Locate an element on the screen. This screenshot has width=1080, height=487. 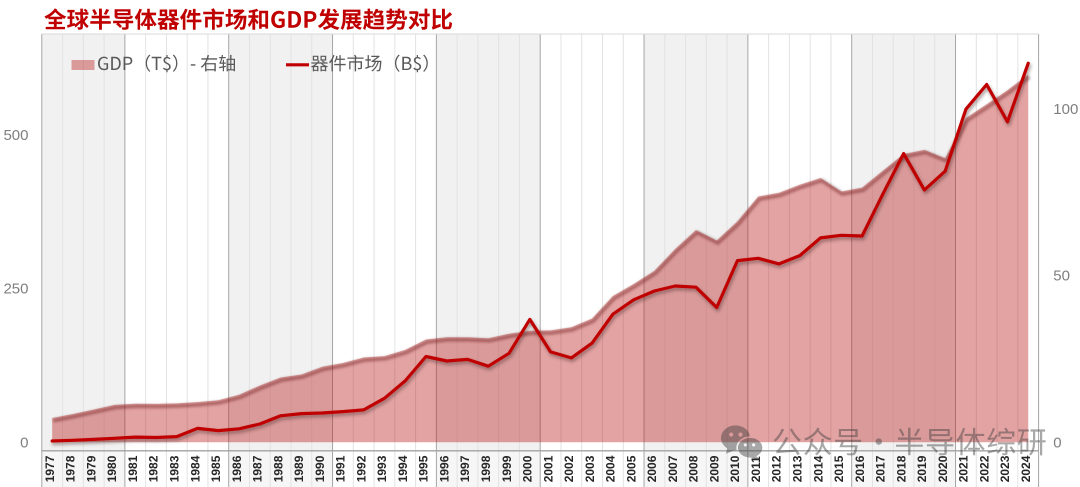
svg-text: 2017 is located at coordinates (881, 468).